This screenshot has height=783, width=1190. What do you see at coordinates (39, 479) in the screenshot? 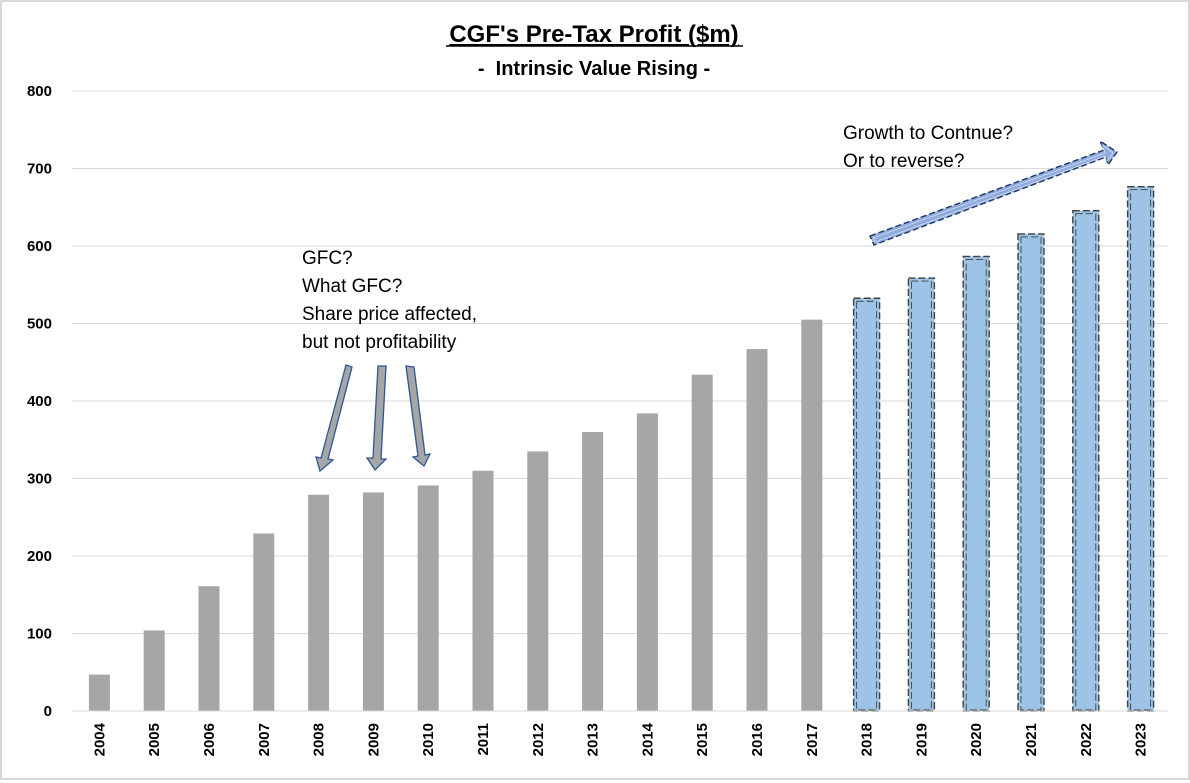
I see `y-tick-label: 300` at bounding box center [39, 479].